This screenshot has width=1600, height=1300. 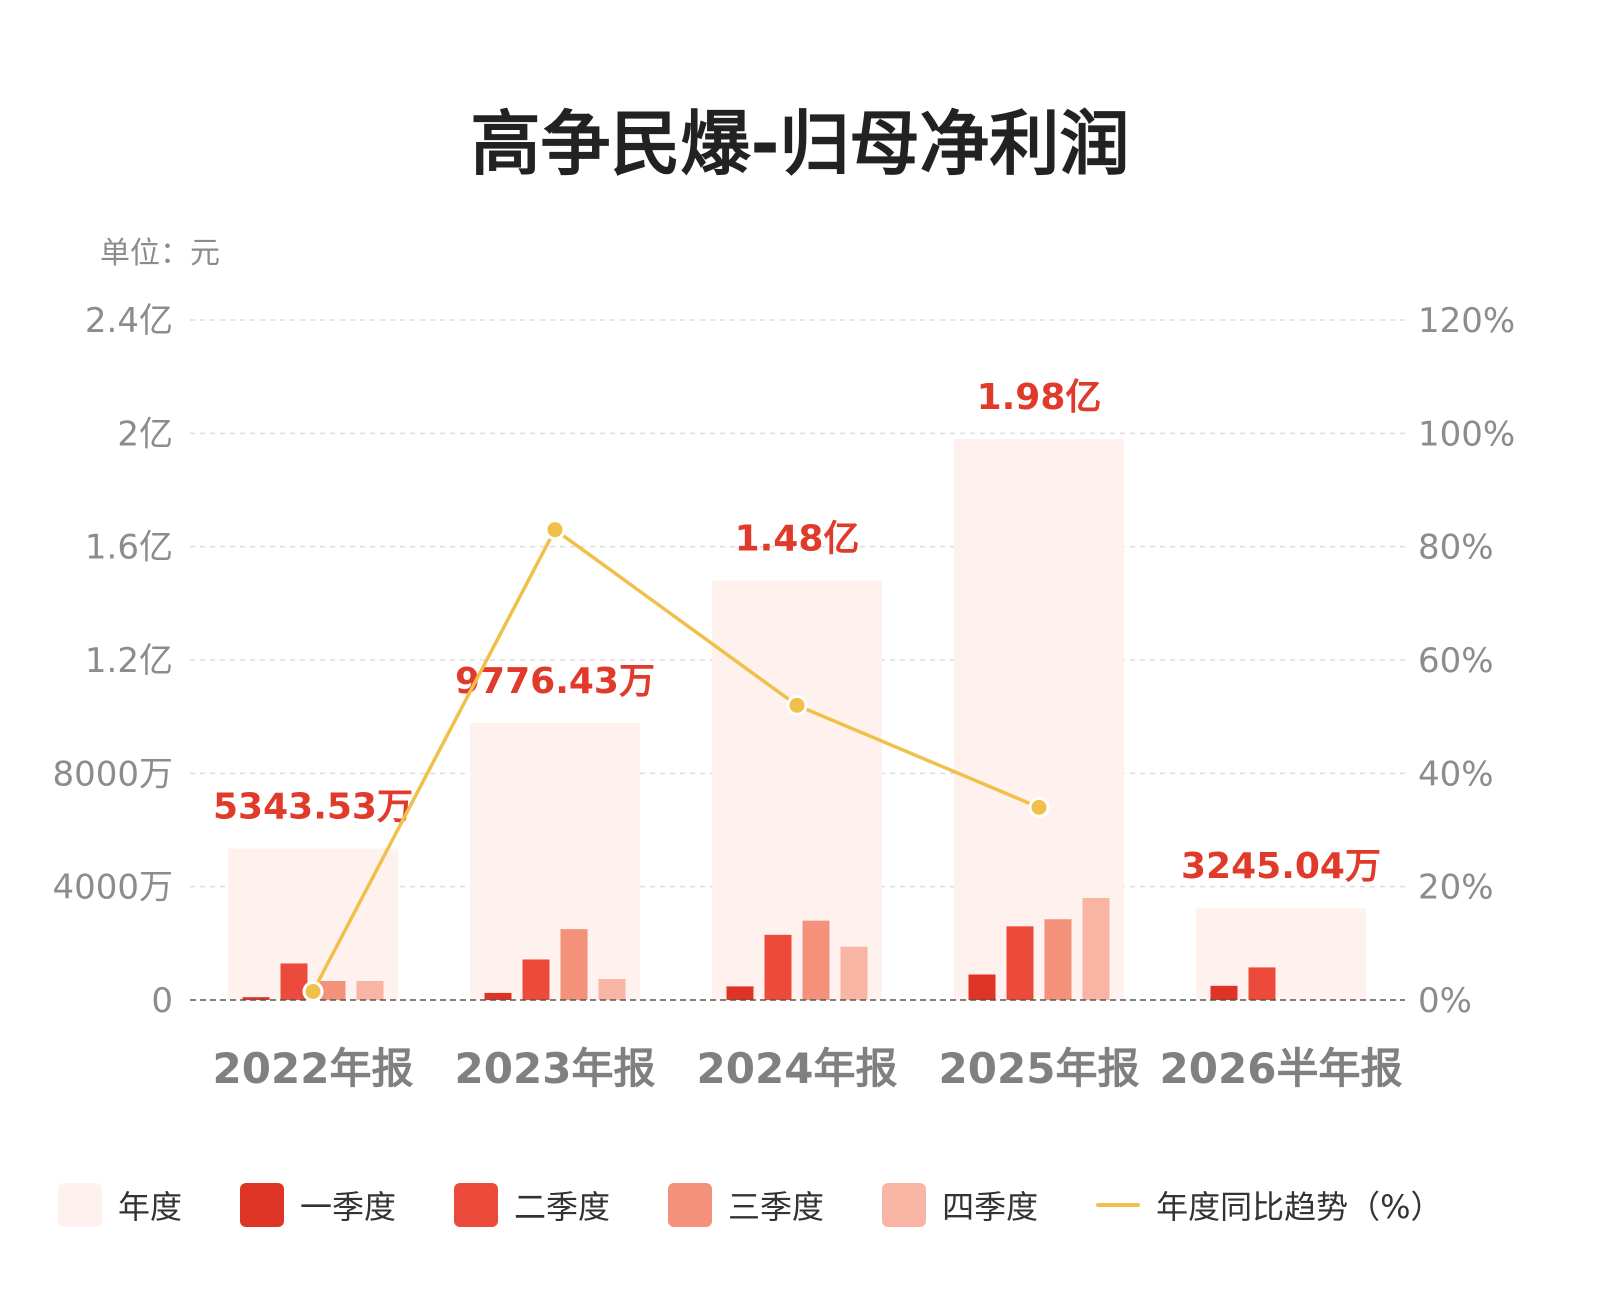 What do you see at coordinates (262, 1205) in the screenshot?
I see `legend-swatch-q1` at bounding box center [262, 1205].